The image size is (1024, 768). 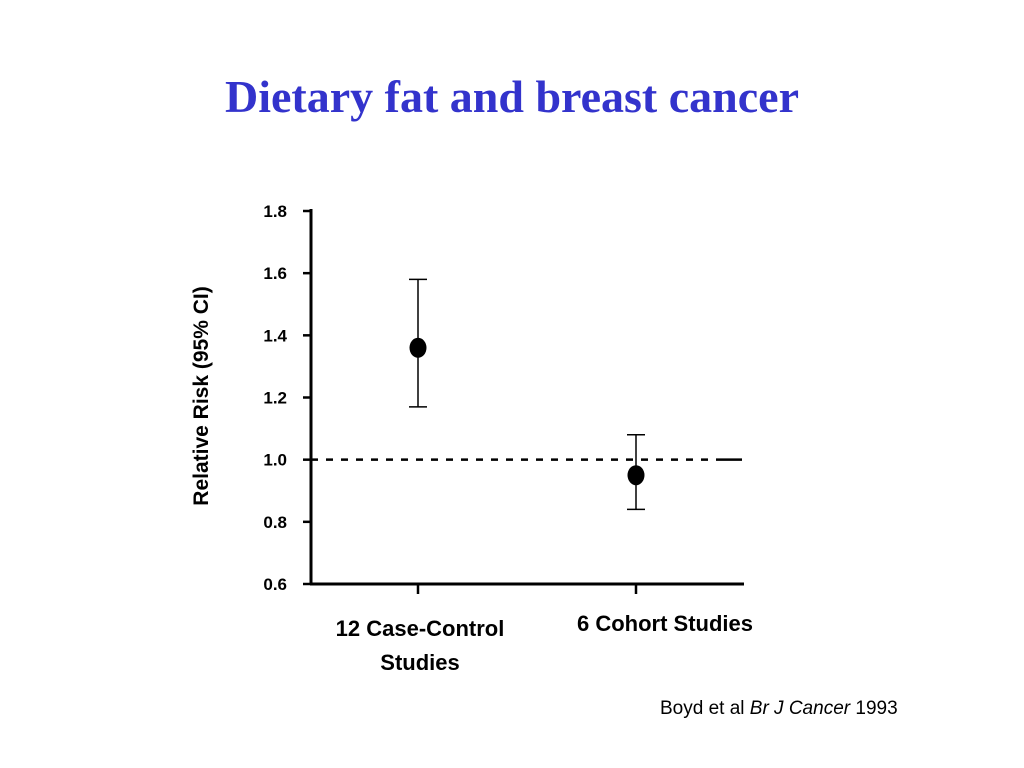 I want to click on y-axis-title: Relative Risk (95% CI), so click(x=201, y=395).